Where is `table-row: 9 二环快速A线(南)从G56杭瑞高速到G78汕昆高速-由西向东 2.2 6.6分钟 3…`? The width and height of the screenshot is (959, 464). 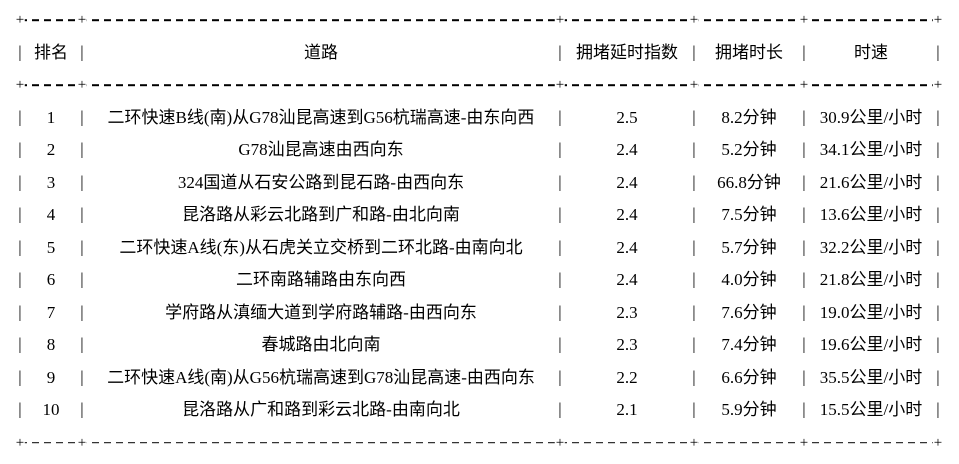 table-row: 9 二环快速A线(南)从G56杭瑞高速到G78汕昆高速-由西向东 2.2 6.6分钟 3… is located at coordinates (478, 378).